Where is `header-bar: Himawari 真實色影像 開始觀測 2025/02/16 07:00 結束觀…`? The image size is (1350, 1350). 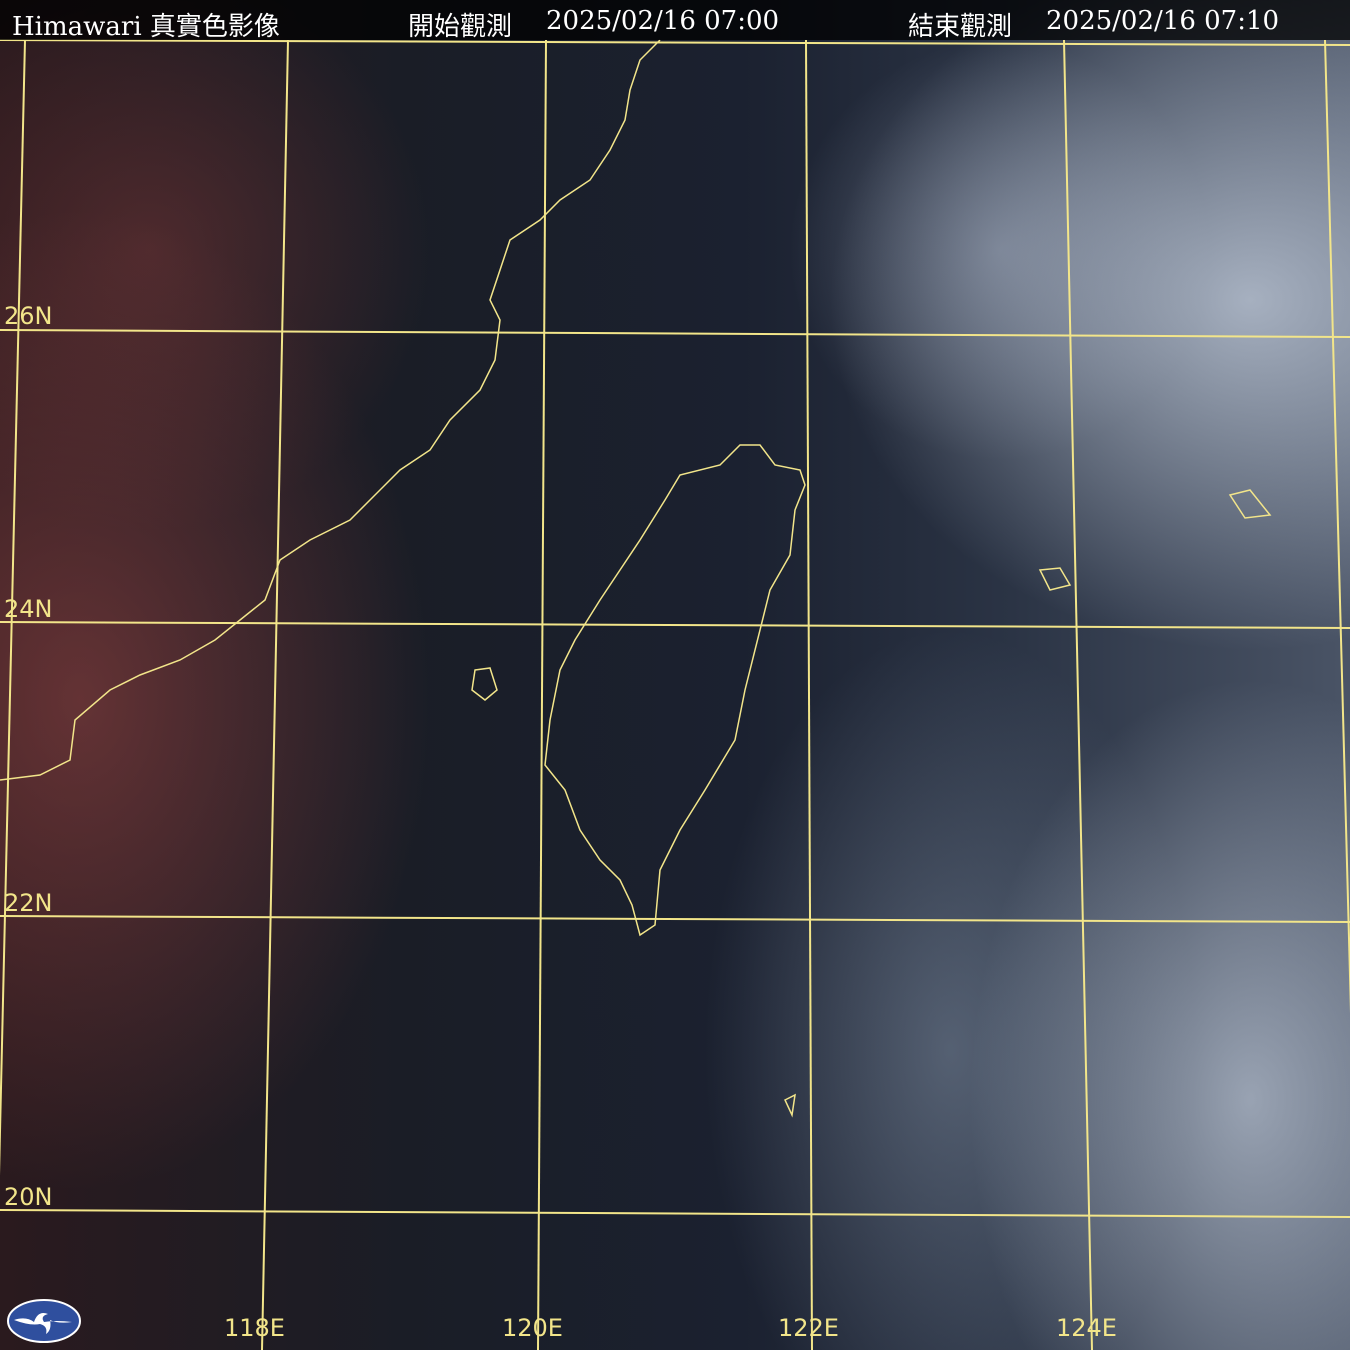
header-bar: Himawari 真實色影像 開始觀測 2025/02/16 07:00 結束觀… is located at coordinates (675, 21).